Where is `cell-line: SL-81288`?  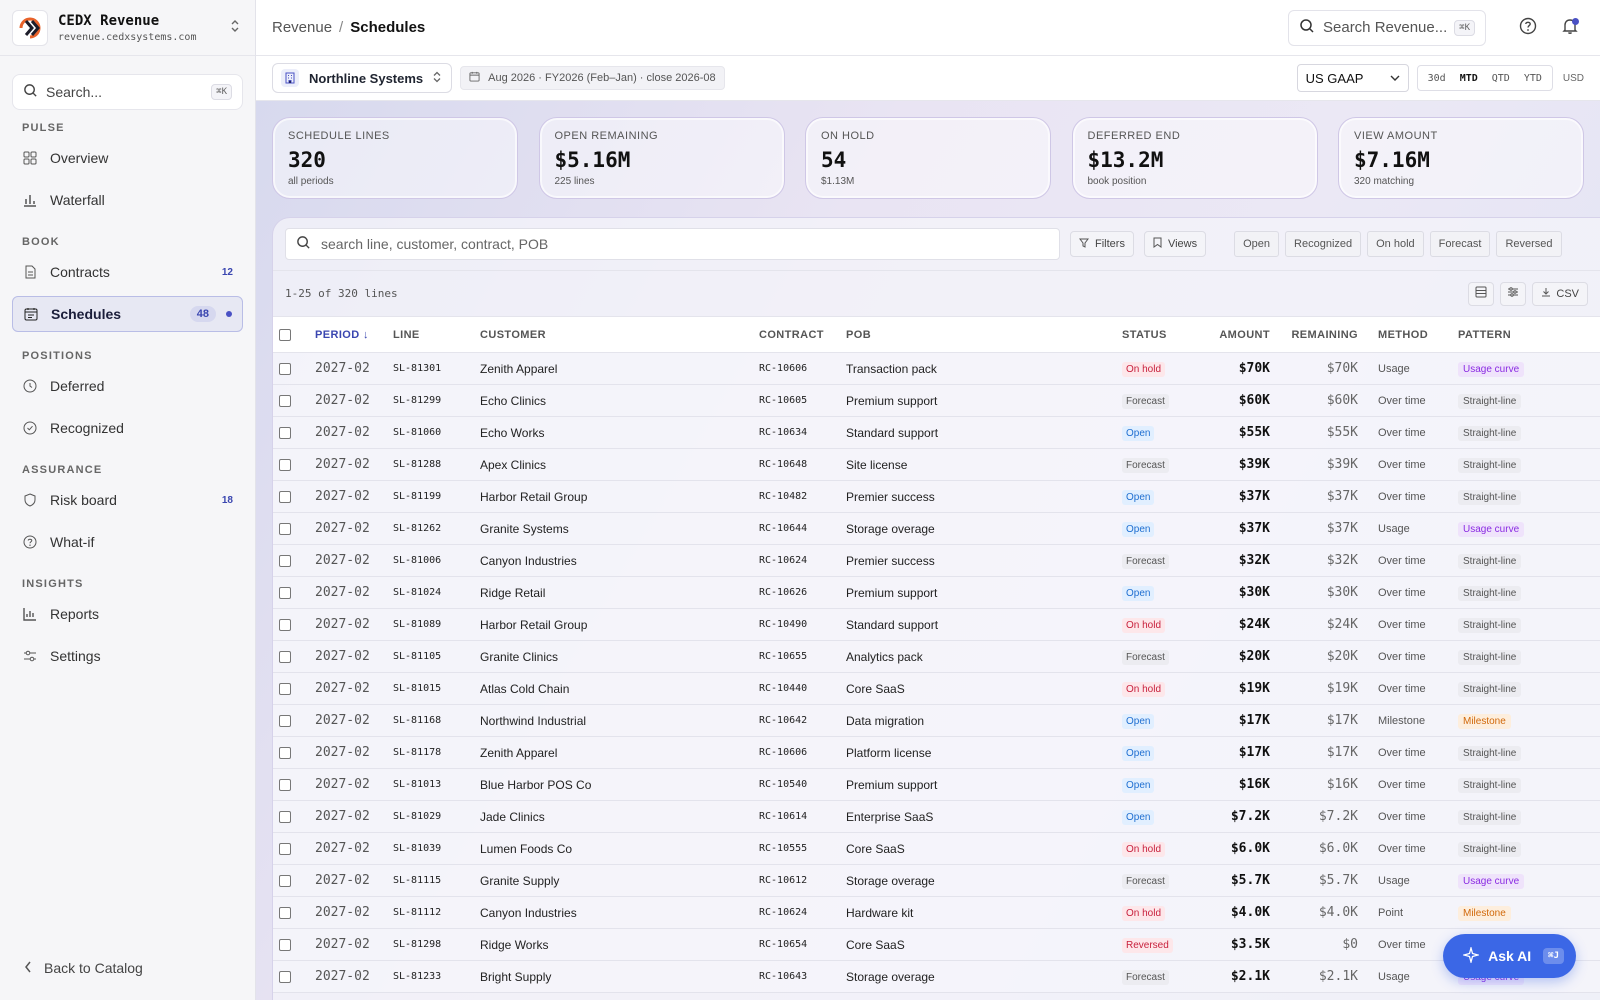 cell-line: SL-81288 is located at coordinates (417, 464).